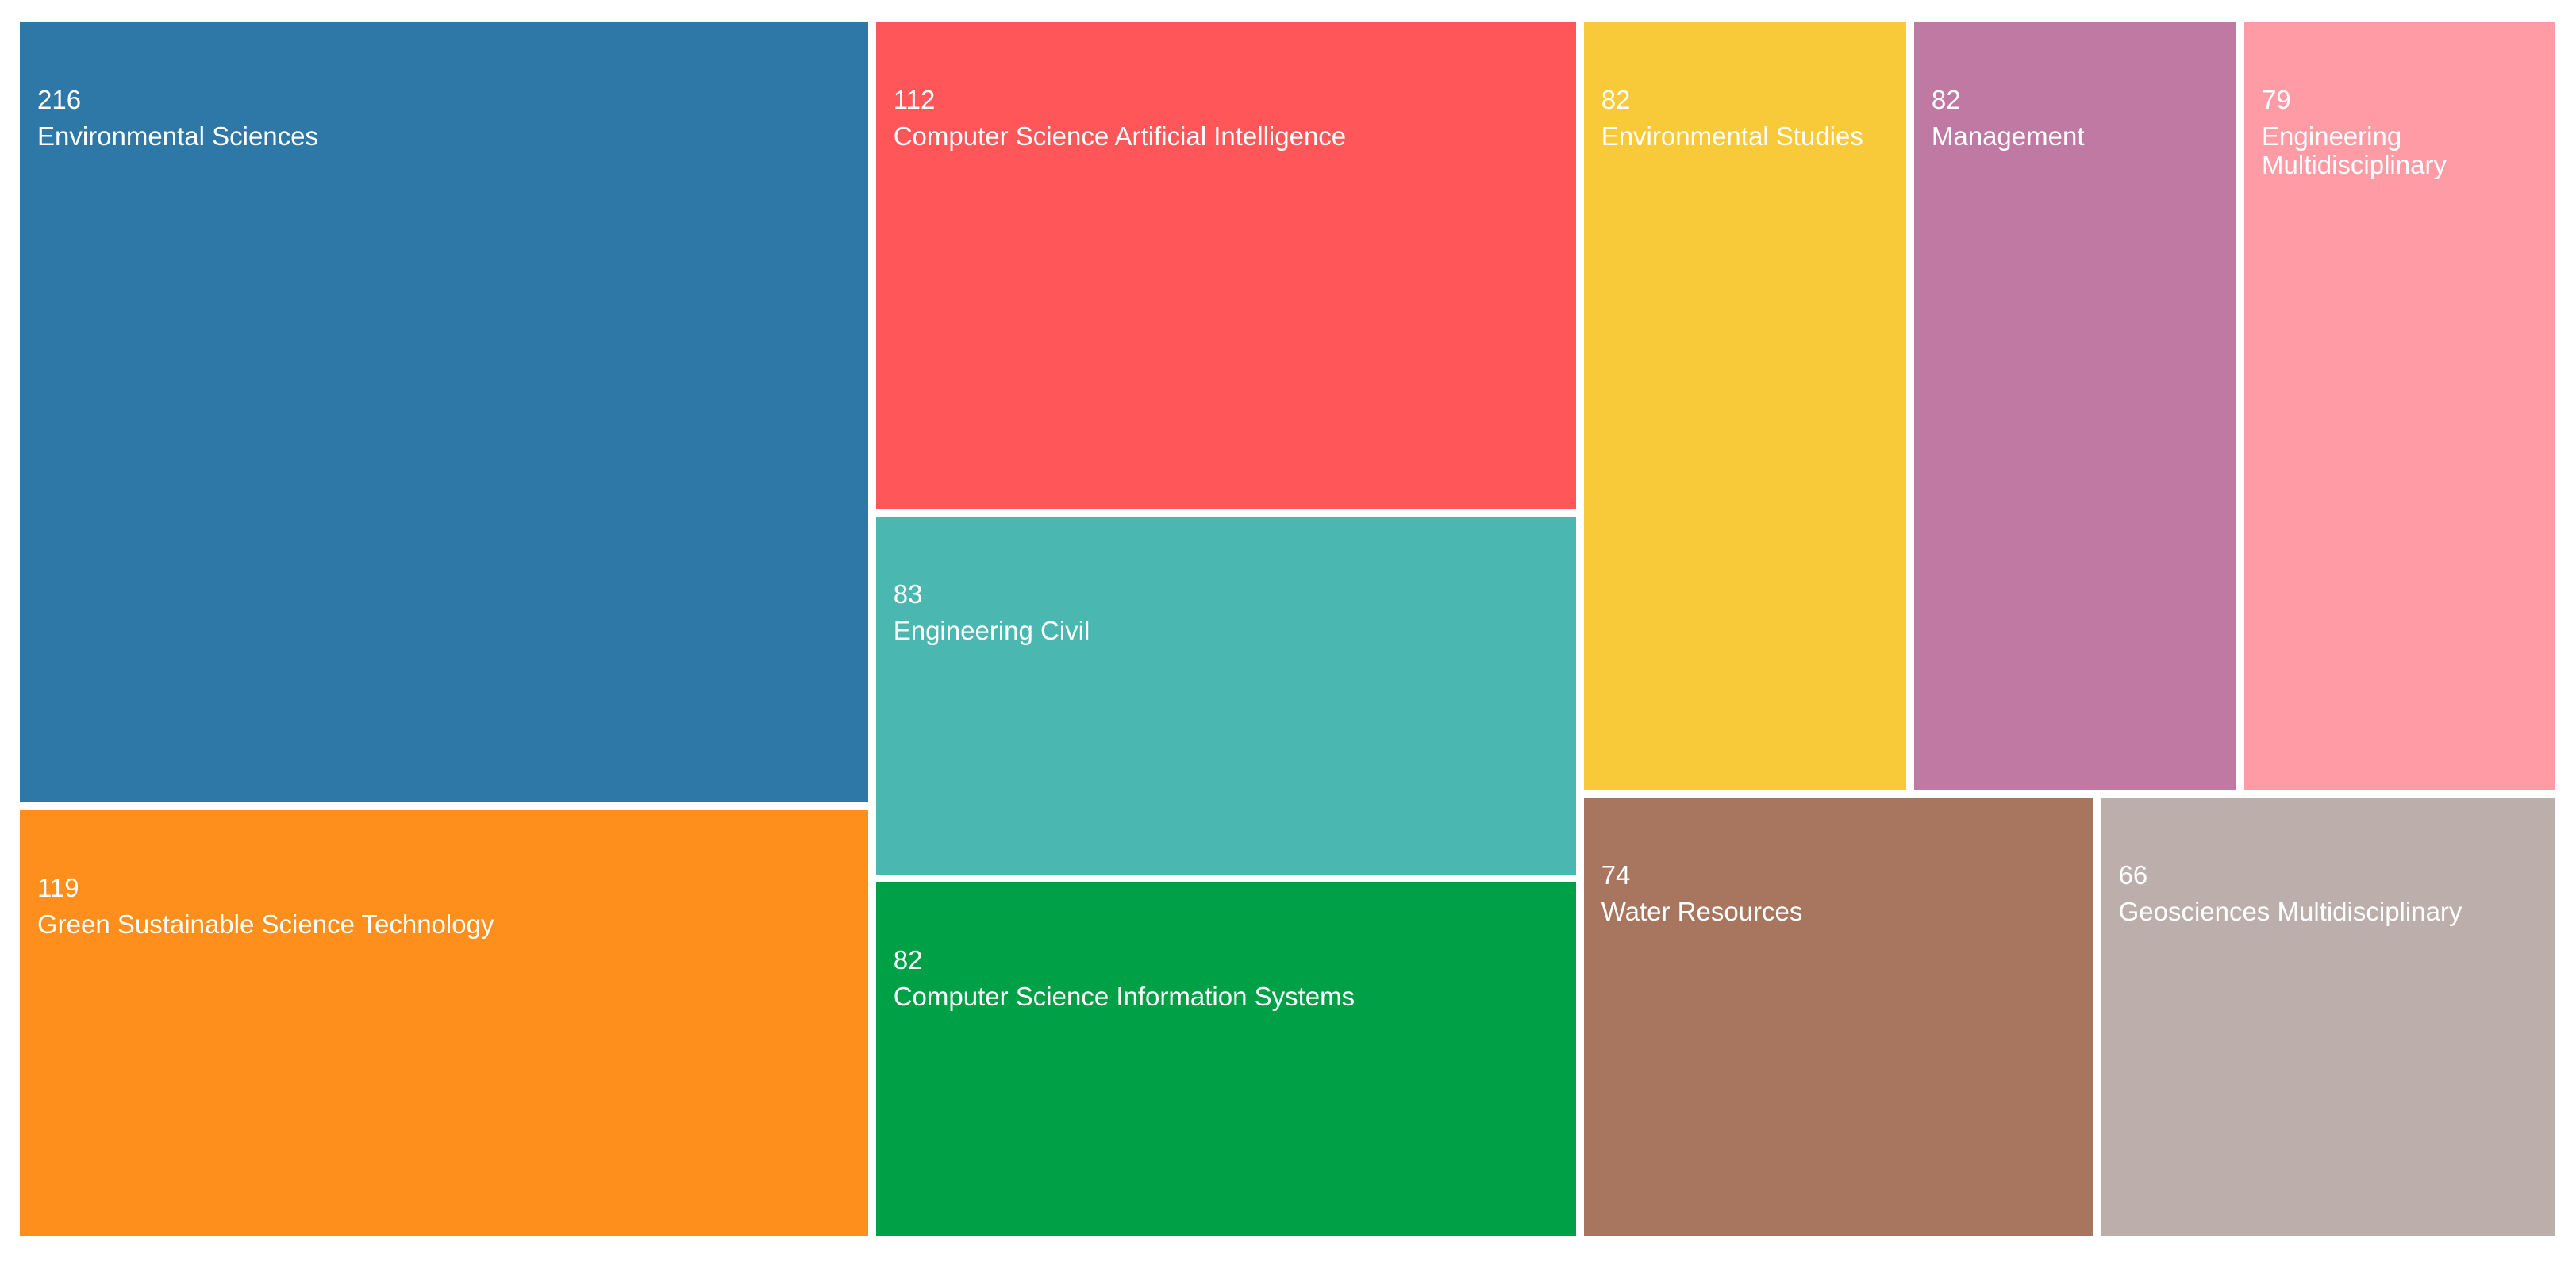 Image resolution: width=2576 pixels, height=1265 pixels. I want to click on tile-label: Management, so click(2008, 136).